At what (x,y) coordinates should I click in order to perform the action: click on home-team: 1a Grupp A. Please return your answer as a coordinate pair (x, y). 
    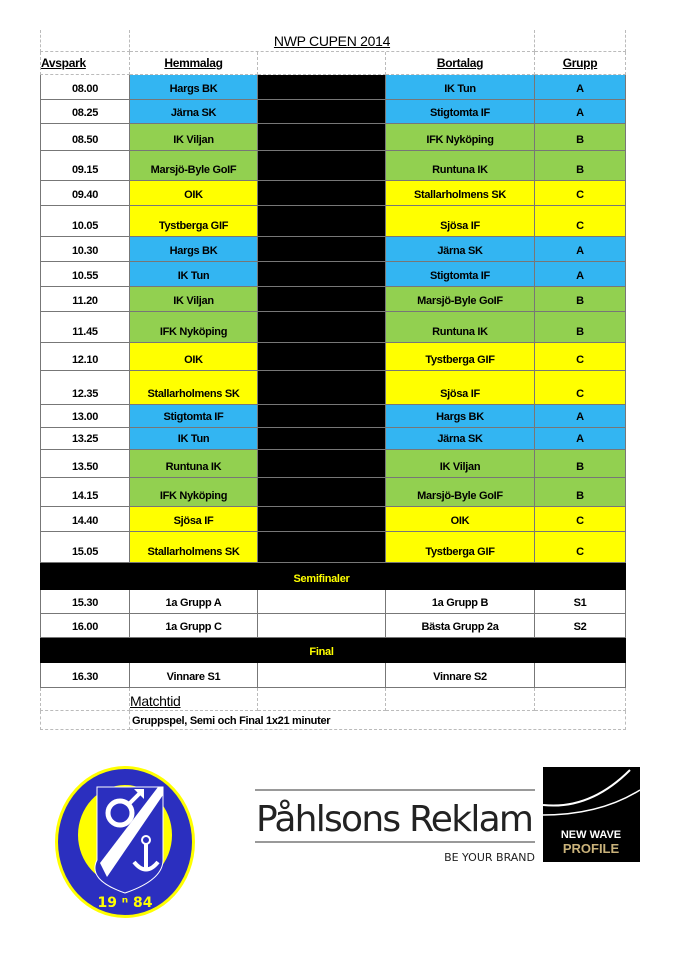
    Looking at the image, I should click on (194, 602).